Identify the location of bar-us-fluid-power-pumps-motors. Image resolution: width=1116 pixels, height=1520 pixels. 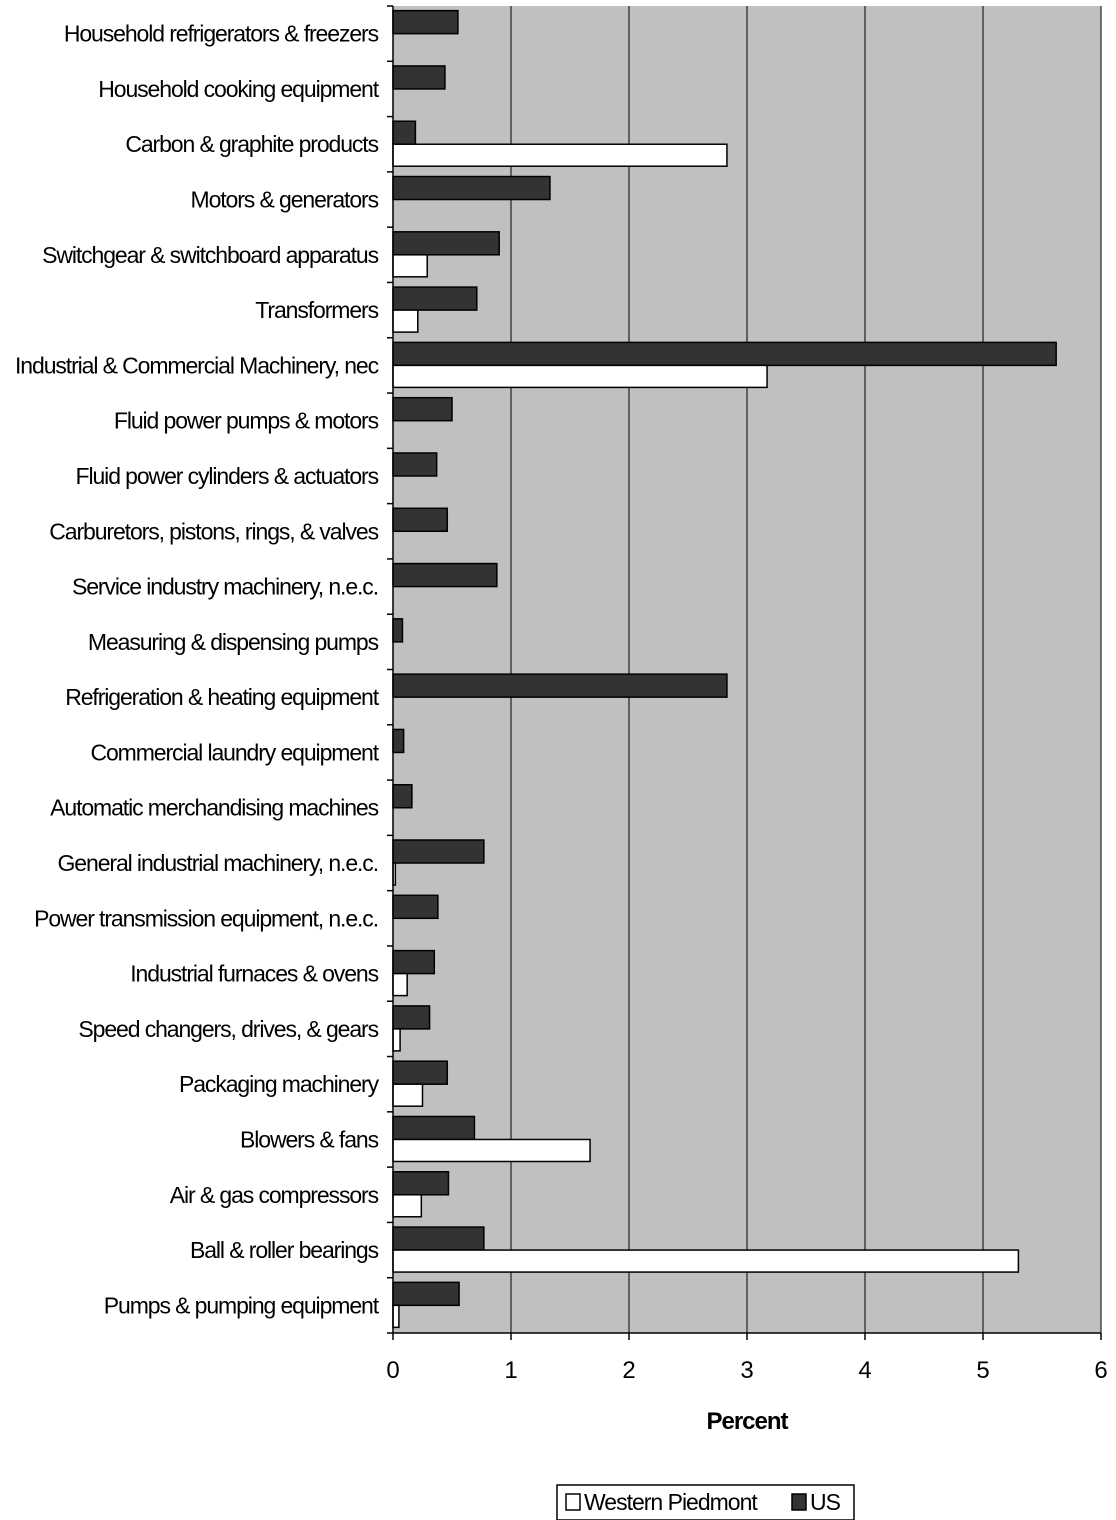
(422, 409).